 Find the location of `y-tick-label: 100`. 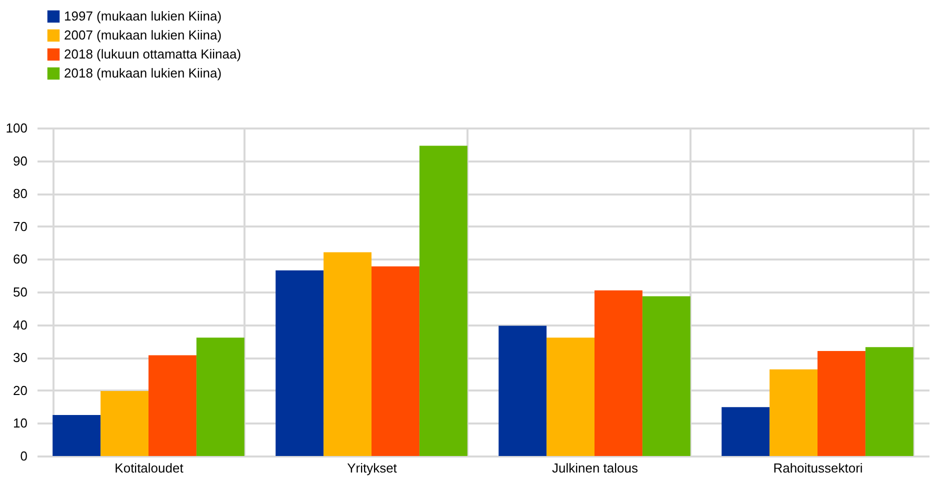

y-tick-label: 100 is located at coordinates (17, 128).